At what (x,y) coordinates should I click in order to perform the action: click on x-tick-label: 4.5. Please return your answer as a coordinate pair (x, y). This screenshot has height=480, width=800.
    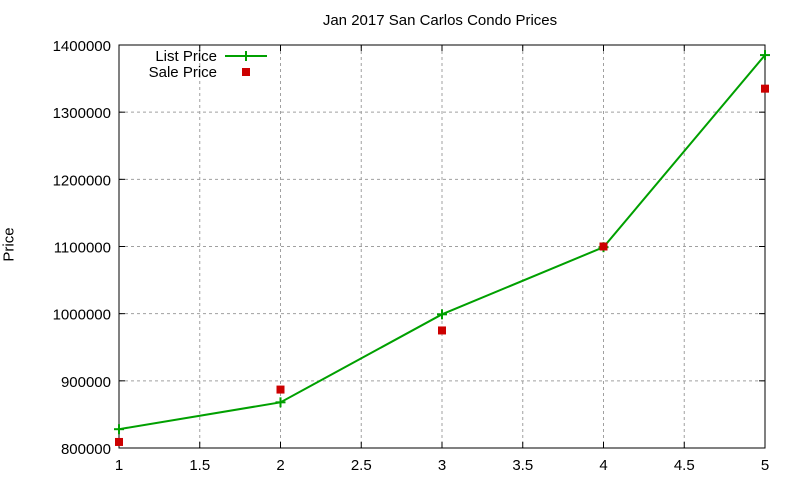
    Looking at the image, I should click on (684, 465).